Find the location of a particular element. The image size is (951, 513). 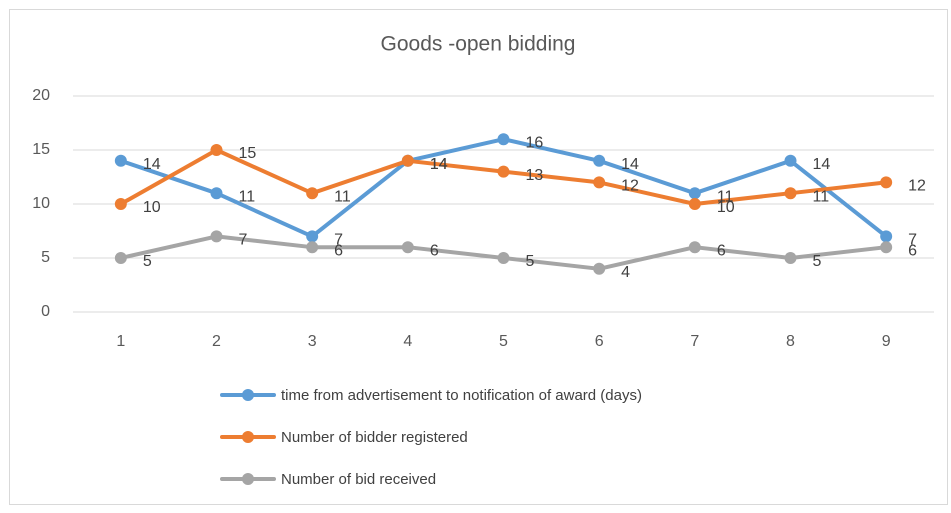

x-tick-label: 6 is located at coordinates (599, 341).